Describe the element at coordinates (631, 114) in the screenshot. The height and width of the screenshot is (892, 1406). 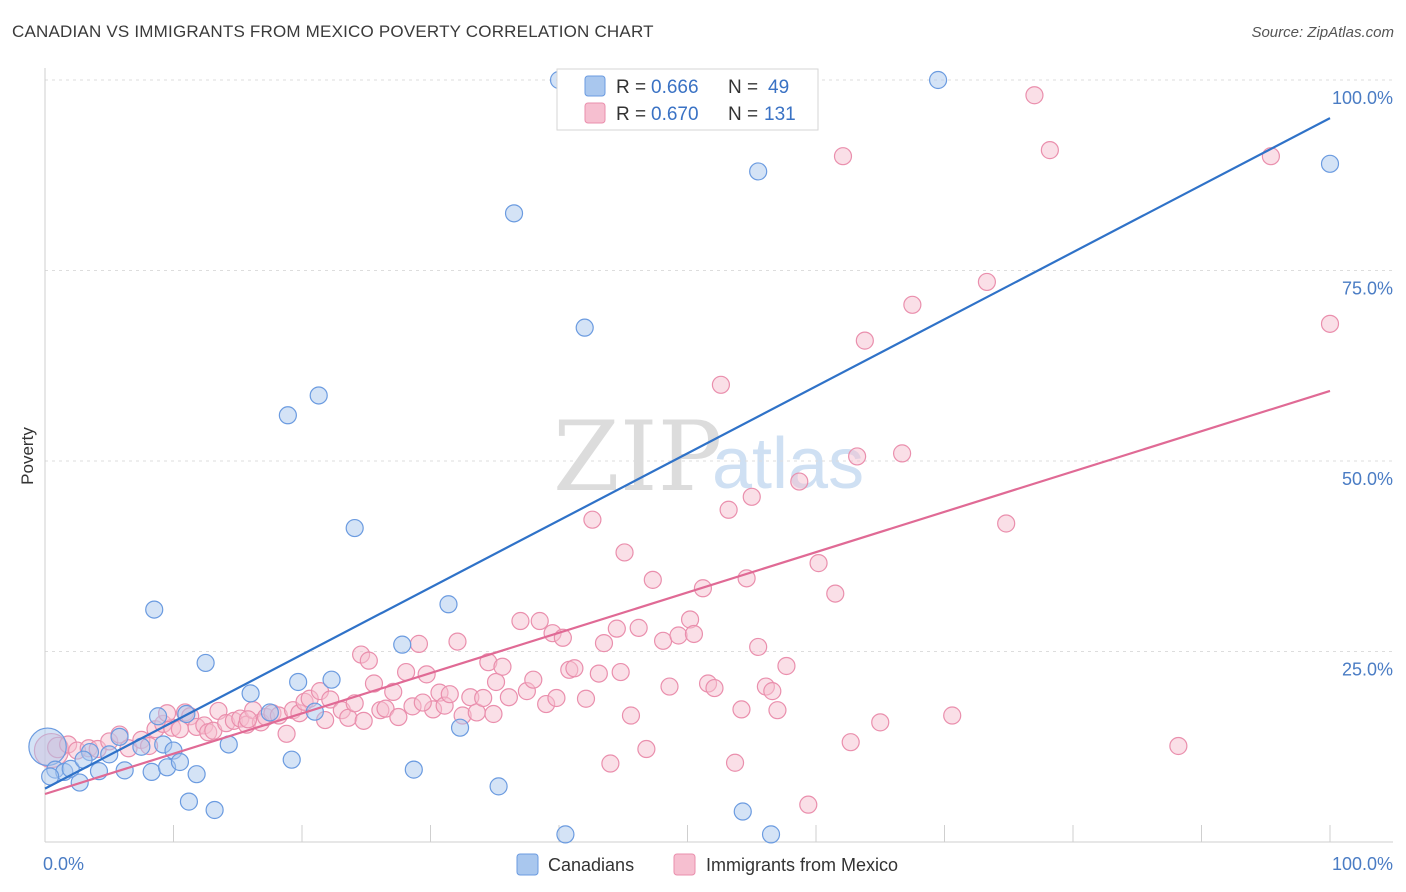
I see `legend-r-label-mexico: R =` at that location.